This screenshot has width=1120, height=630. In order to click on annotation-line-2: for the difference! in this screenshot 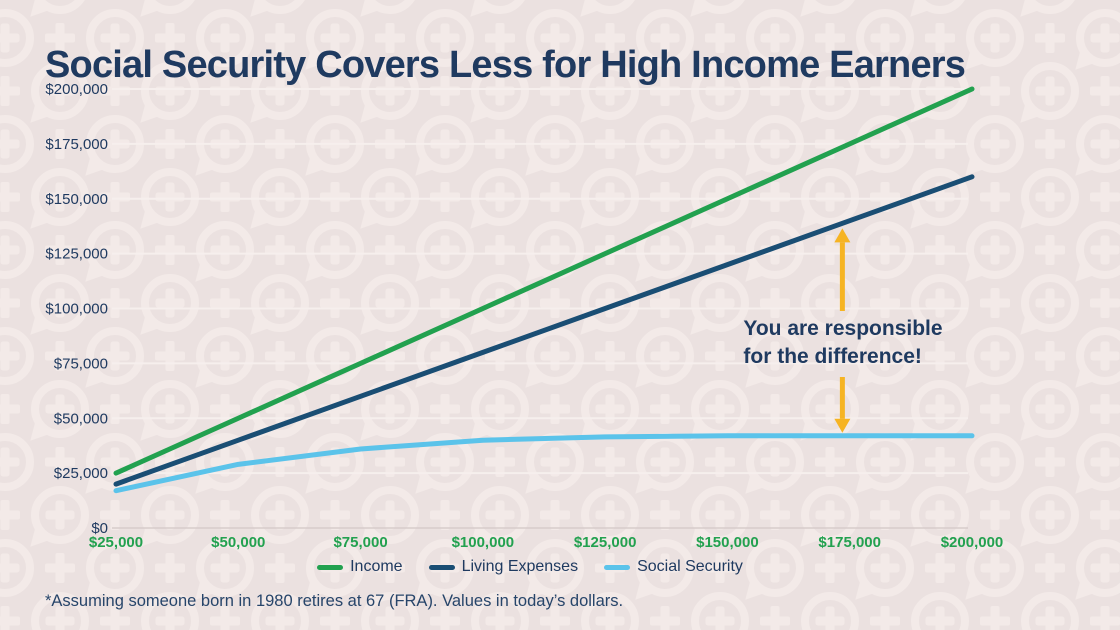, I will do `click(832, 356)`.